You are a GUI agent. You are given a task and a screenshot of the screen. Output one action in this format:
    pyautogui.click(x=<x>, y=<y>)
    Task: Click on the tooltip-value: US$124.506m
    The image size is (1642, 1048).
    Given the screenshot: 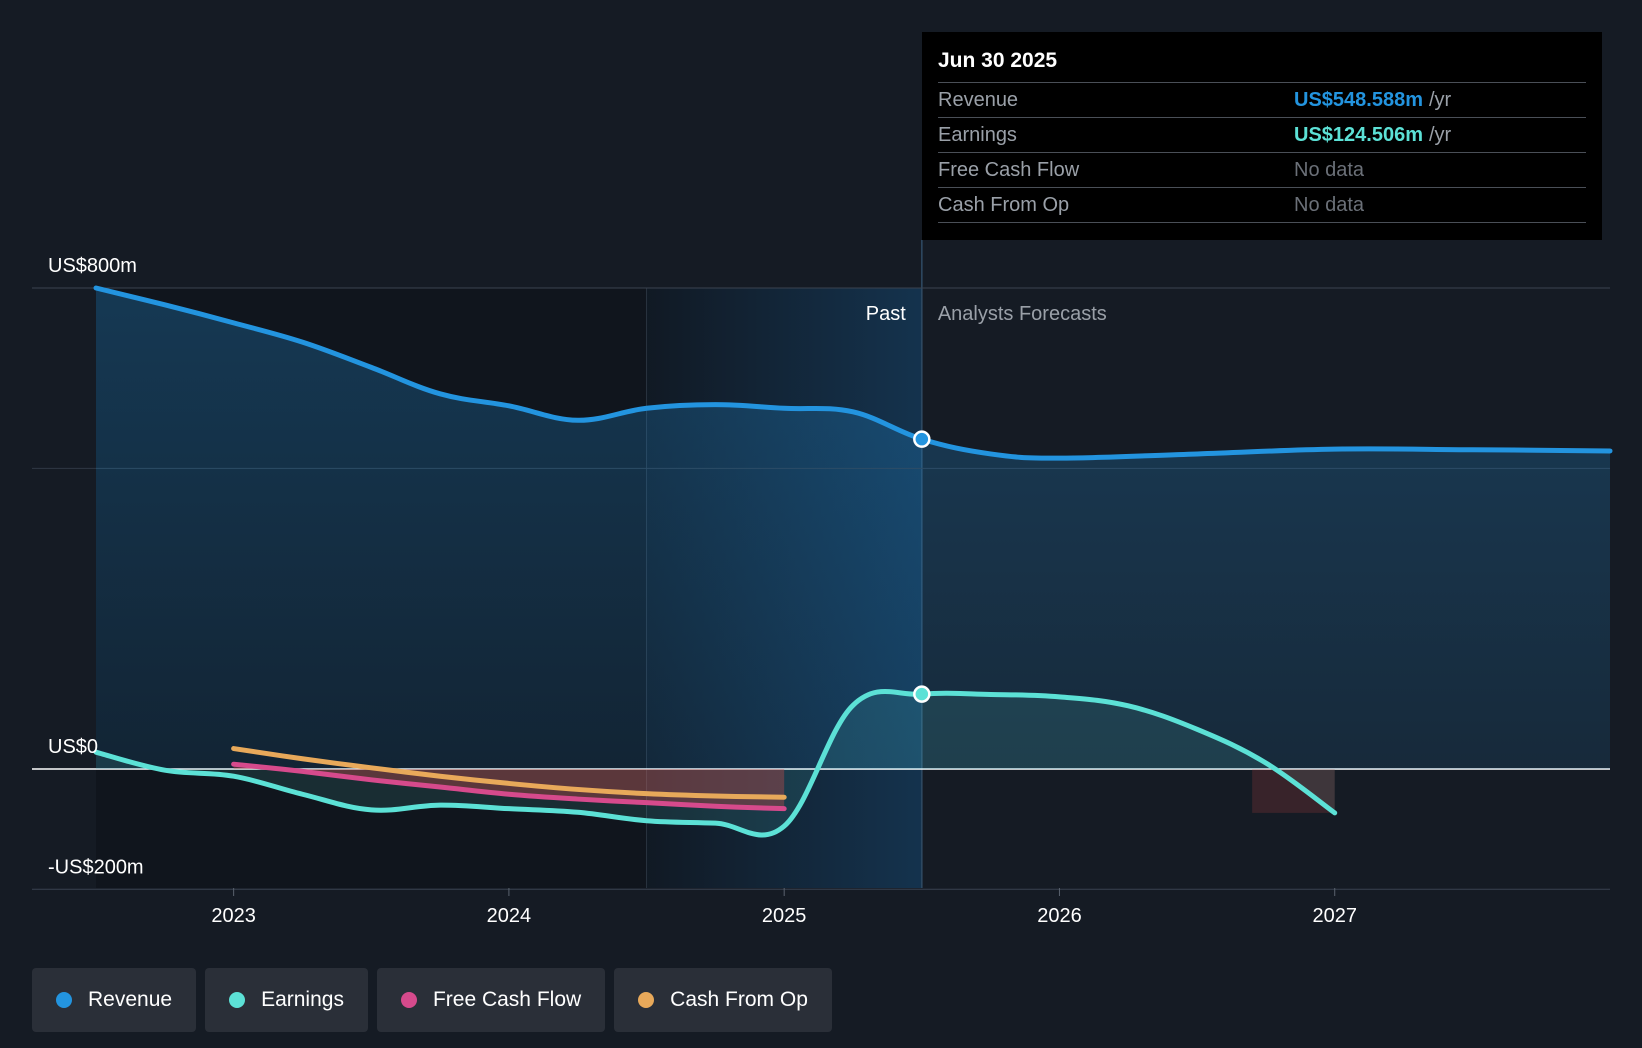 What is the action you would take?
    pyautogui.click(x=1358, y=135)
    